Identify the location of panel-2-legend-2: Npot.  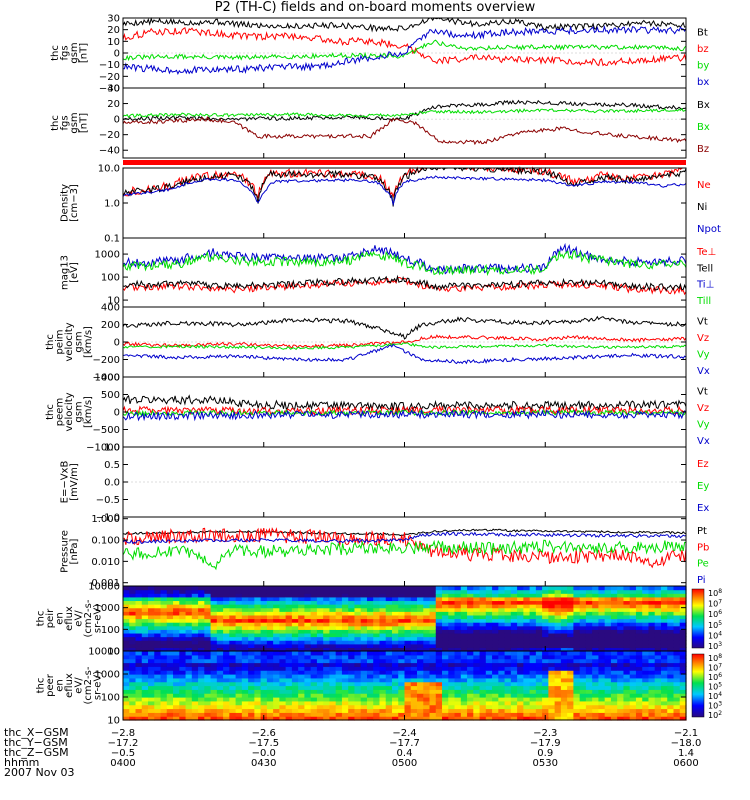
(709, 229).